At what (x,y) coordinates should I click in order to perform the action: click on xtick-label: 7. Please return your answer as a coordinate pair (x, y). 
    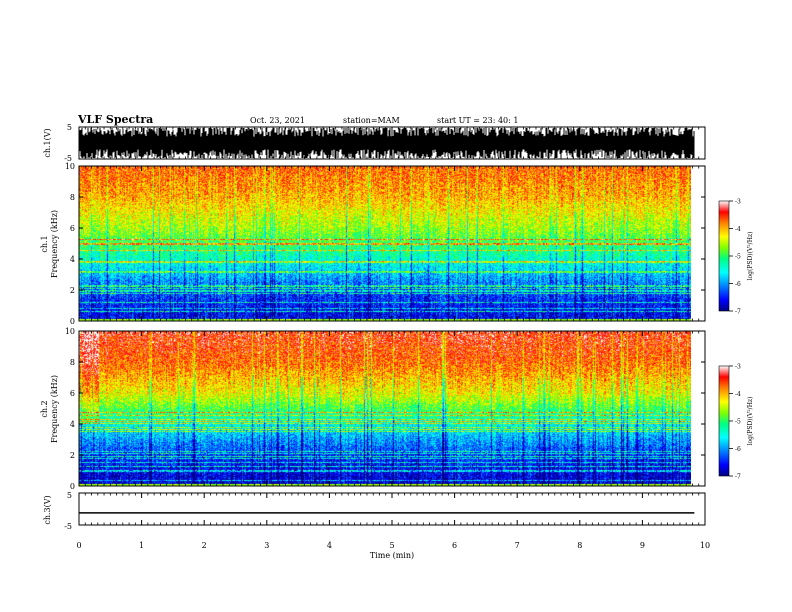
    Looking at the image, I should click on (517, 545).